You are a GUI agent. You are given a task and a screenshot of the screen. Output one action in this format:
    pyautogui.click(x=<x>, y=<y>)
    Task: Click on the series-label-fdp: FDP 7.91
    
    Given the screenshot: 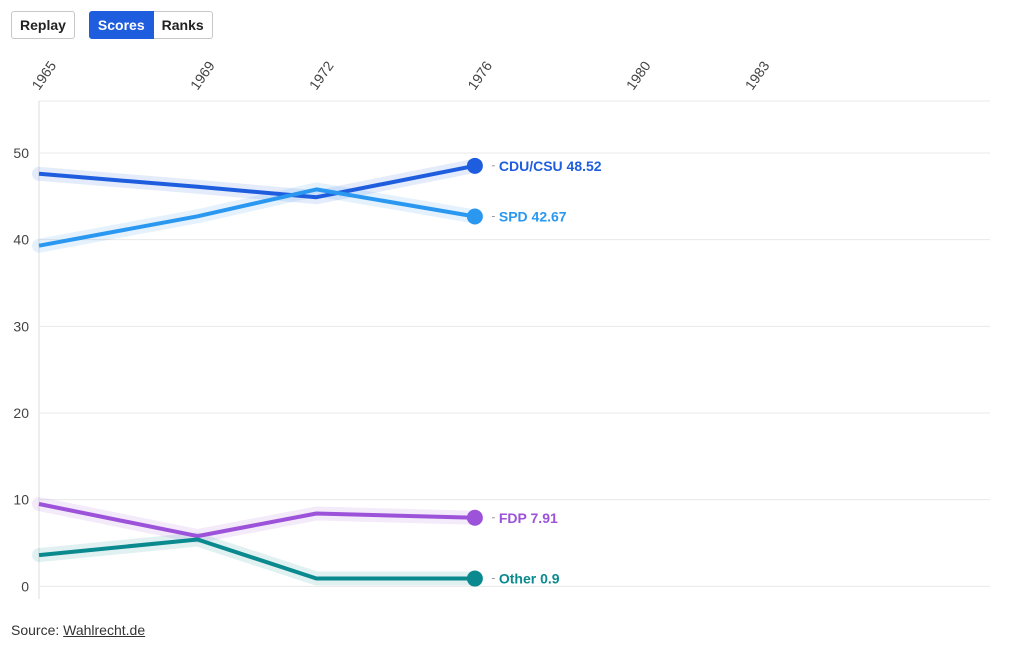 What is the action you would take?
    pyautogui.click(x=528, y=518)
    